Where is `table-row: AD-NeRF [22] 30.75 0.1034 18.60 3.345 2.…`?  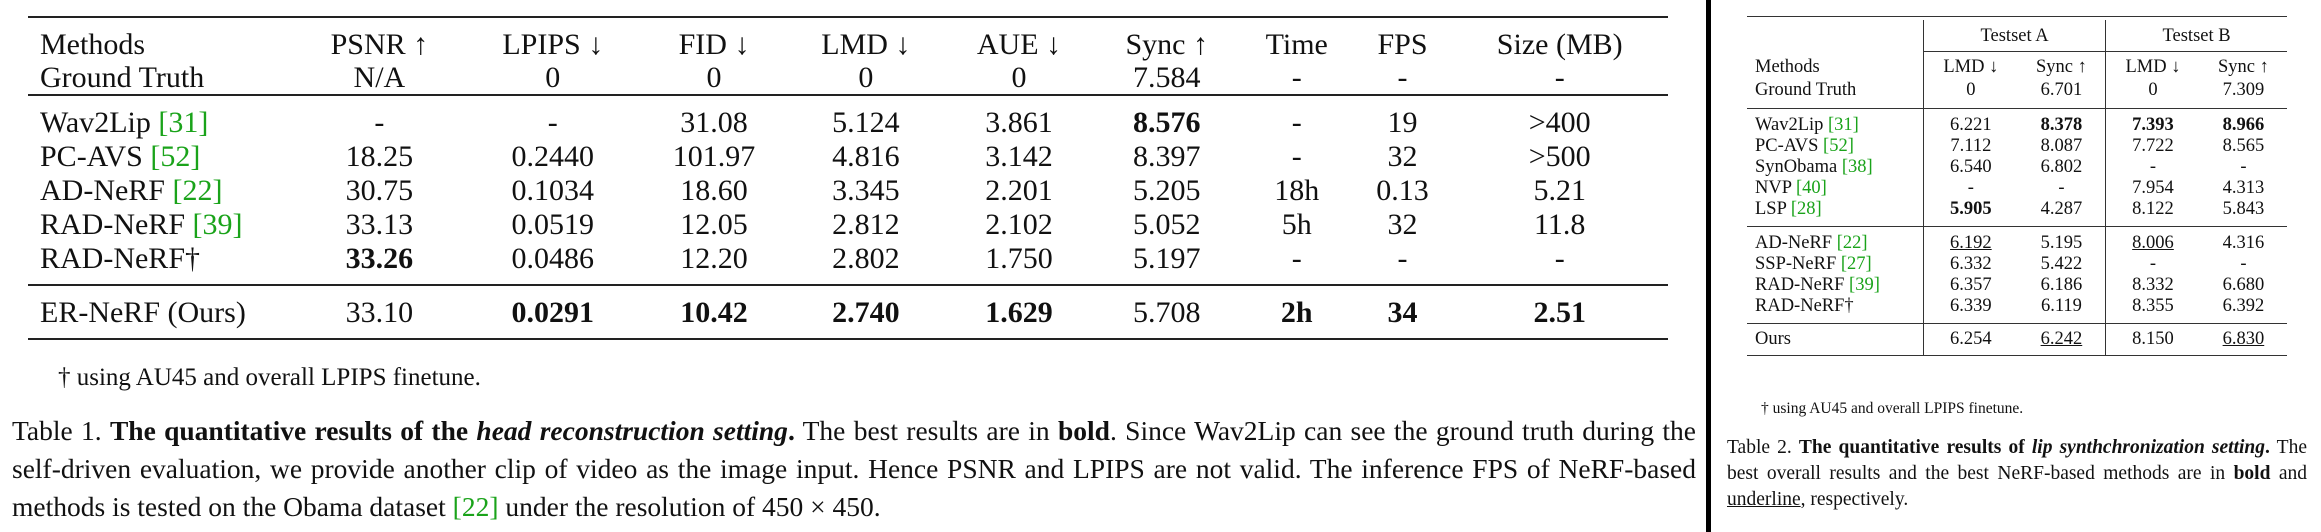
table-row: AD-NeRF [22] 30.75 0.1034 18.60 3.345 2.… is located at coordinates (848, 191).